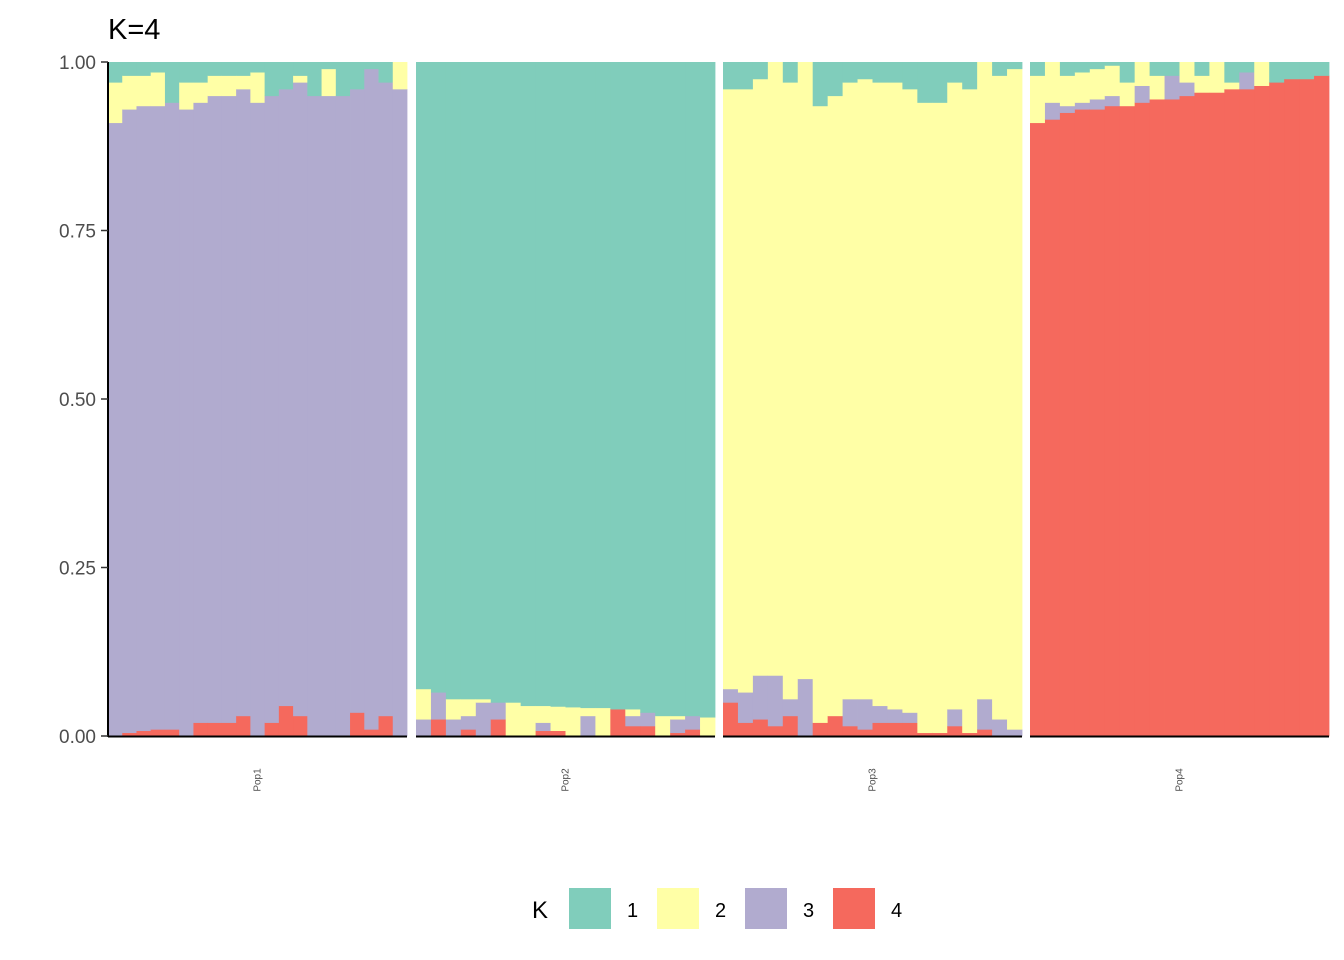 This screenshot has height=960, width=1344. Describe the element at coordinates (77, 232) in the screenshot. I see `y-tick-label: 0.75` at that location.